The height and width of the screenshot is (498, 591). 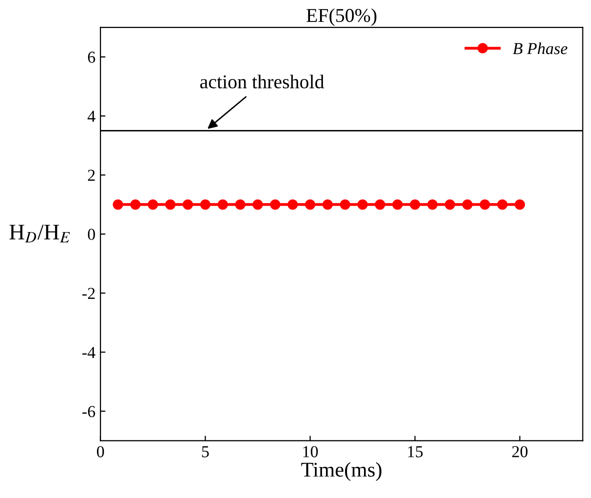 What do you see at coordinates (92, 57) in the screenshot?
I see `y-tick-label: 6` at bounding box center [92, 57].